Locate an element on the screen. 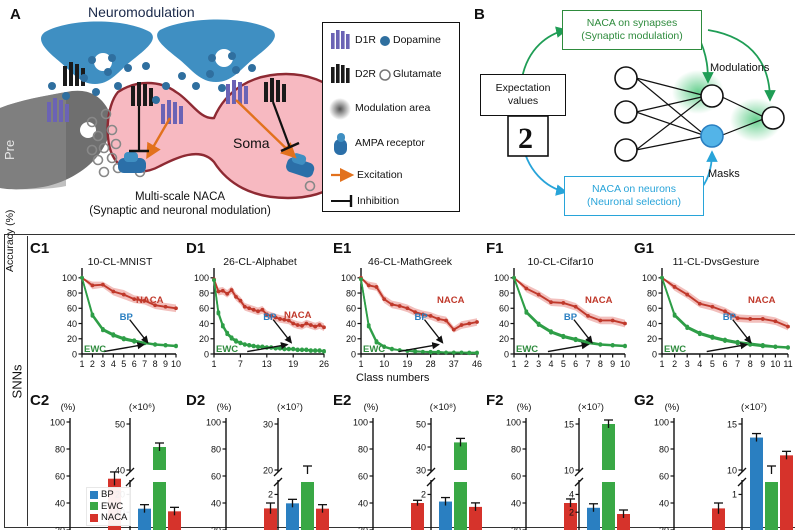  excitation-arrow-right is located at coordinates (266, 129).